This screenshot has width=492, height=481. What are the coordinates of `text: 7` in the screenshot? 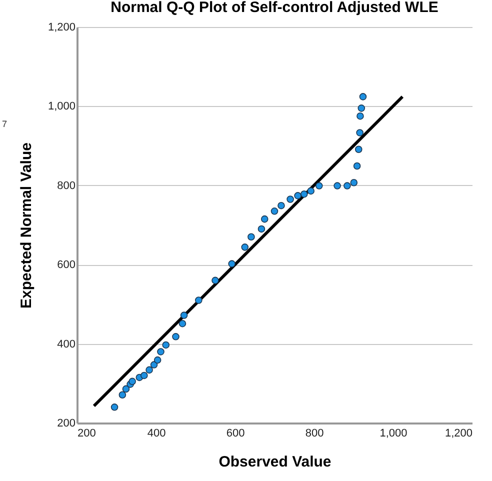 It's located at (5, 124).